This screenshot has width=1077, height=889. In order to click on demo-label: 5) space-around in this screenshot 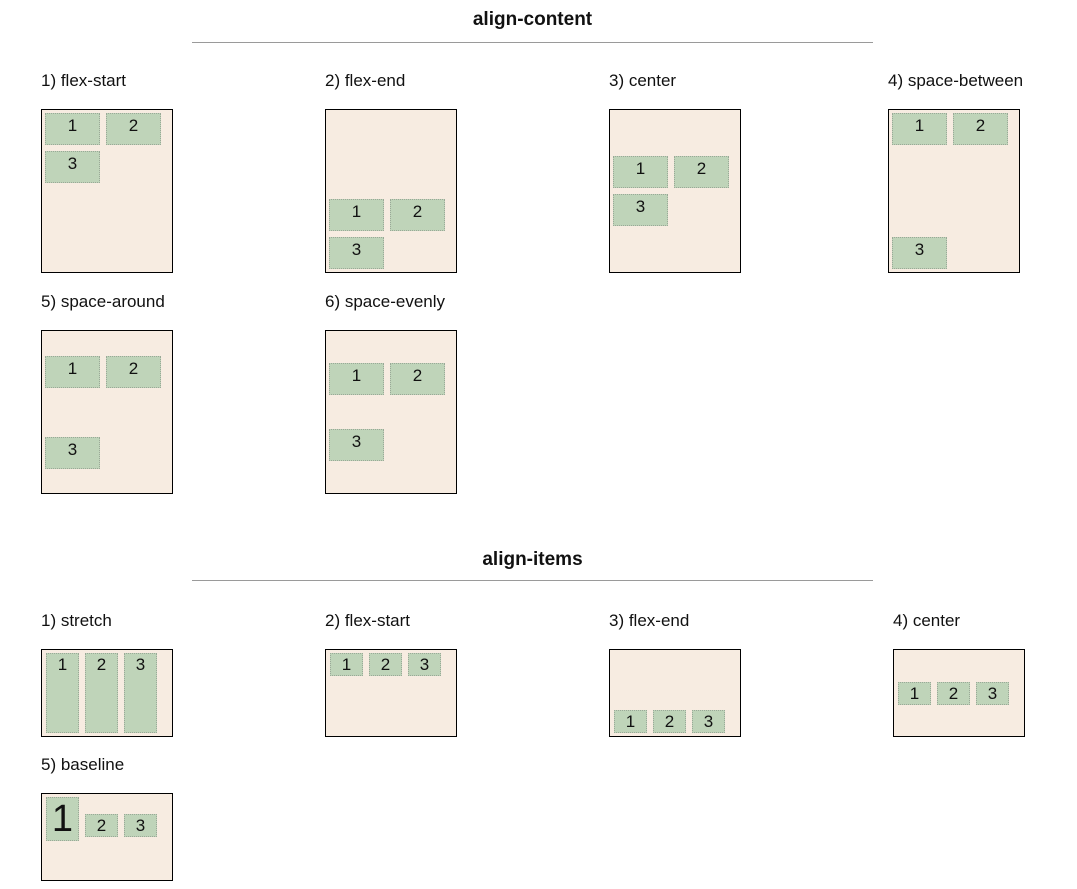, I will do `click(103, 301)`.